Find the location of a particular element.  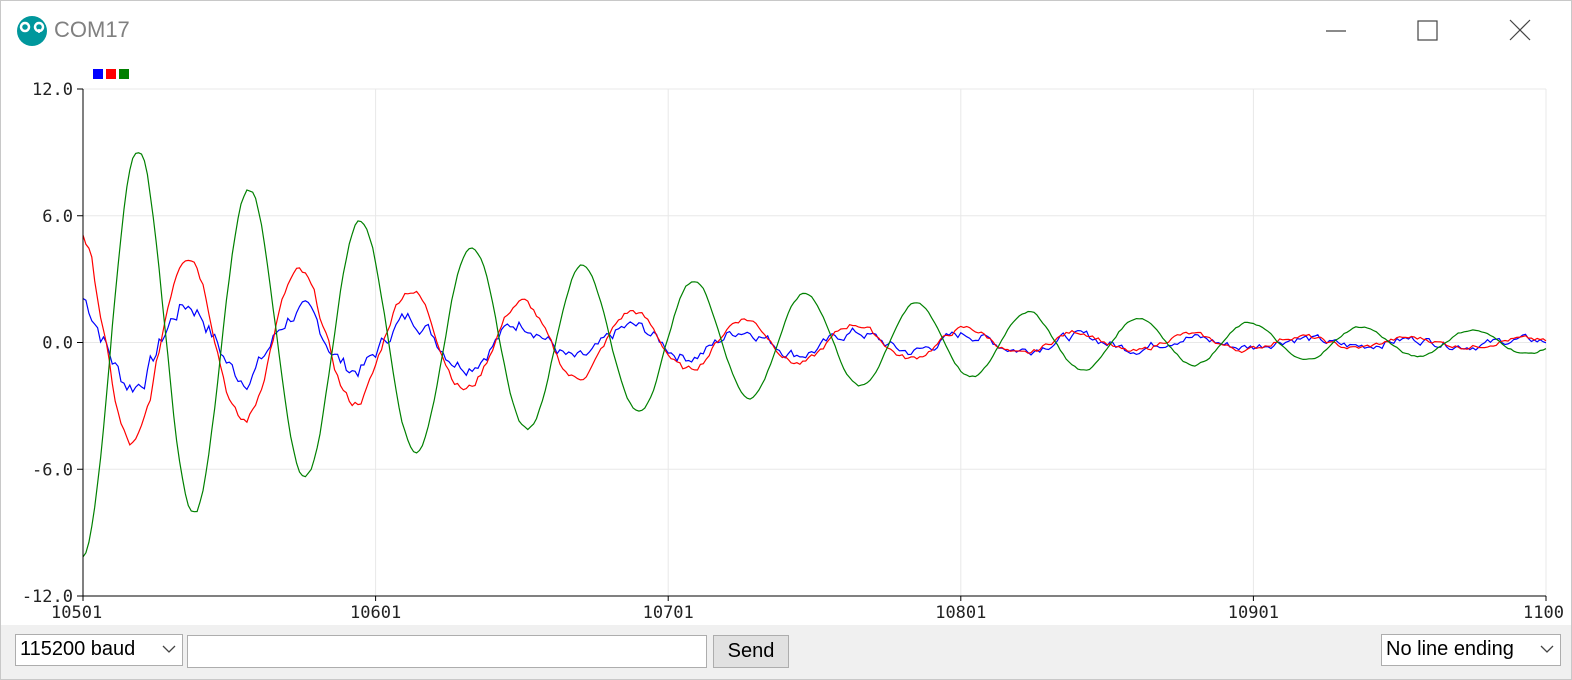

x-tick-label: 1100 is located at coordinates (1543, 613).